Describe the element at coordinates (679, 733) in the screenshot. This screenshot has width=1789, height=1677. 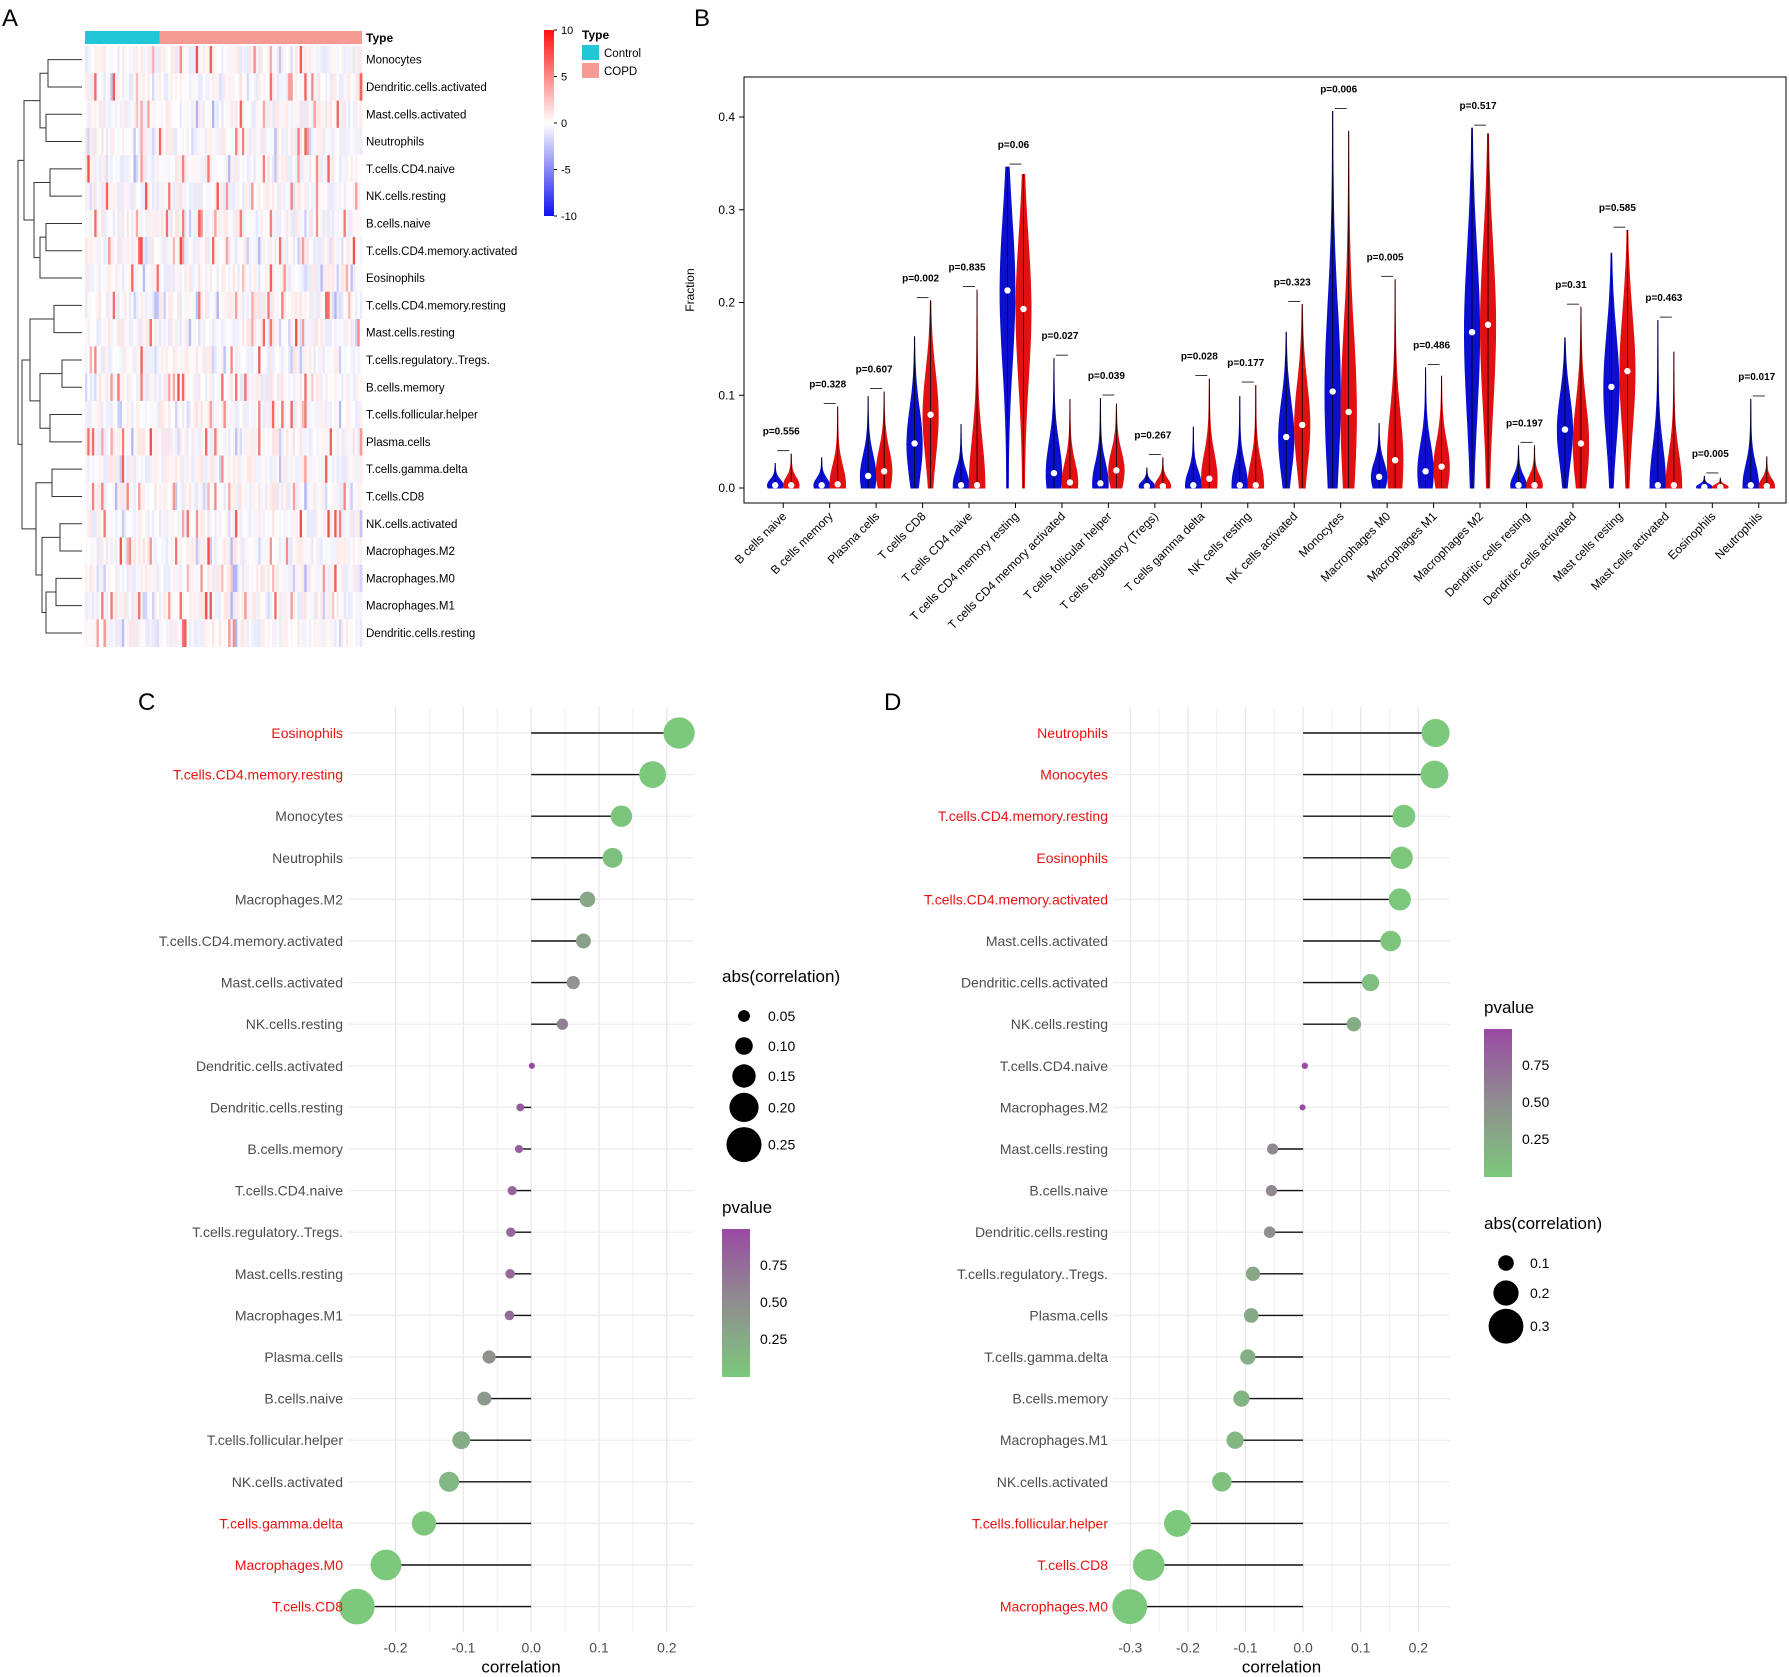
I see `lollipop-point` at that location.